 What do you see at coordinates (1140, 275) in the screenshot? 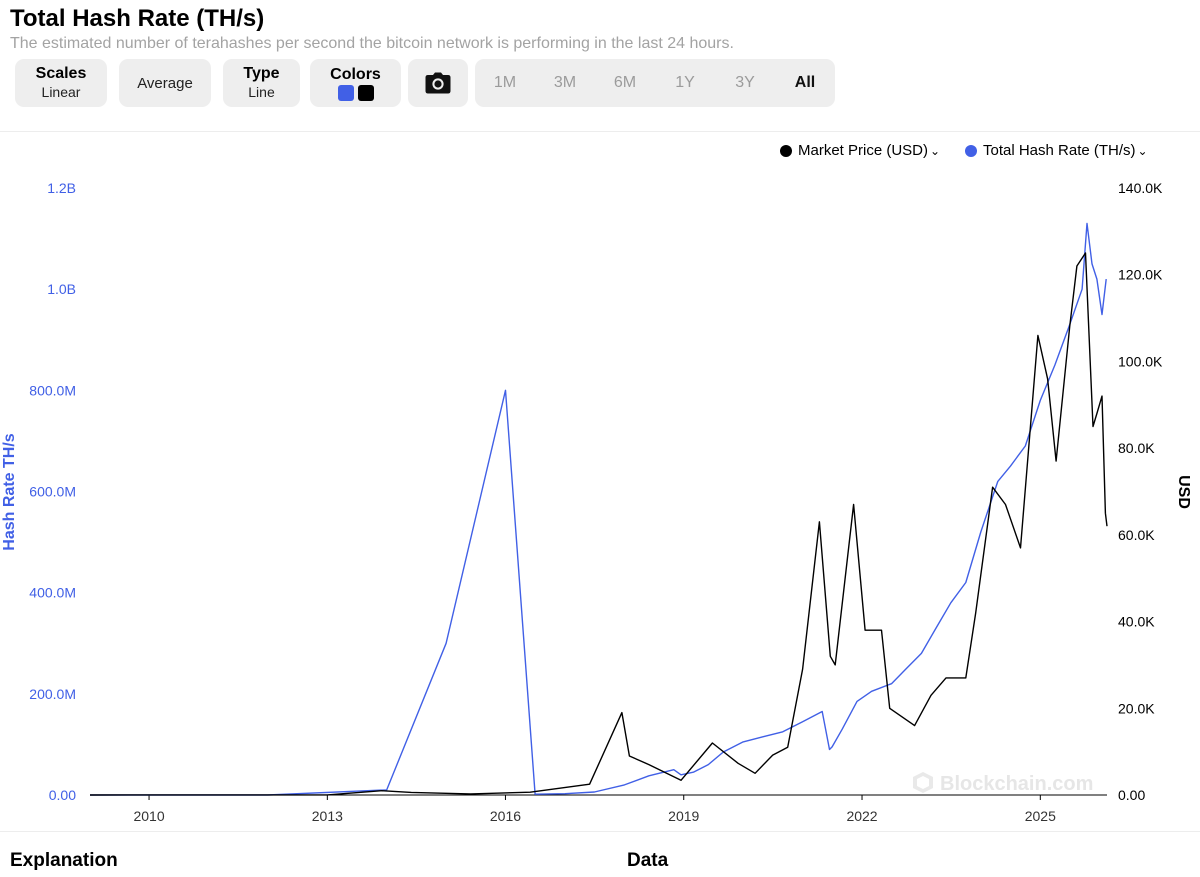
I see `y-right-tick-6: 120.0K` at bounding box center [1140, 275].